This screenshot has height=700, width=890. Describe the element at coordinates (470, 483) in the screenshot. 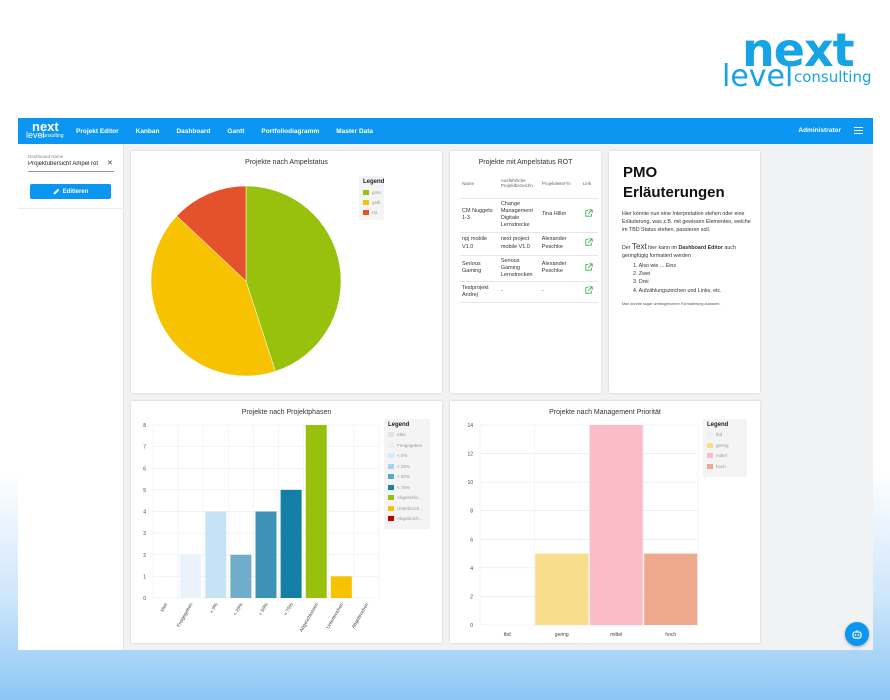

I see `y-tick-label: 10` at that location.